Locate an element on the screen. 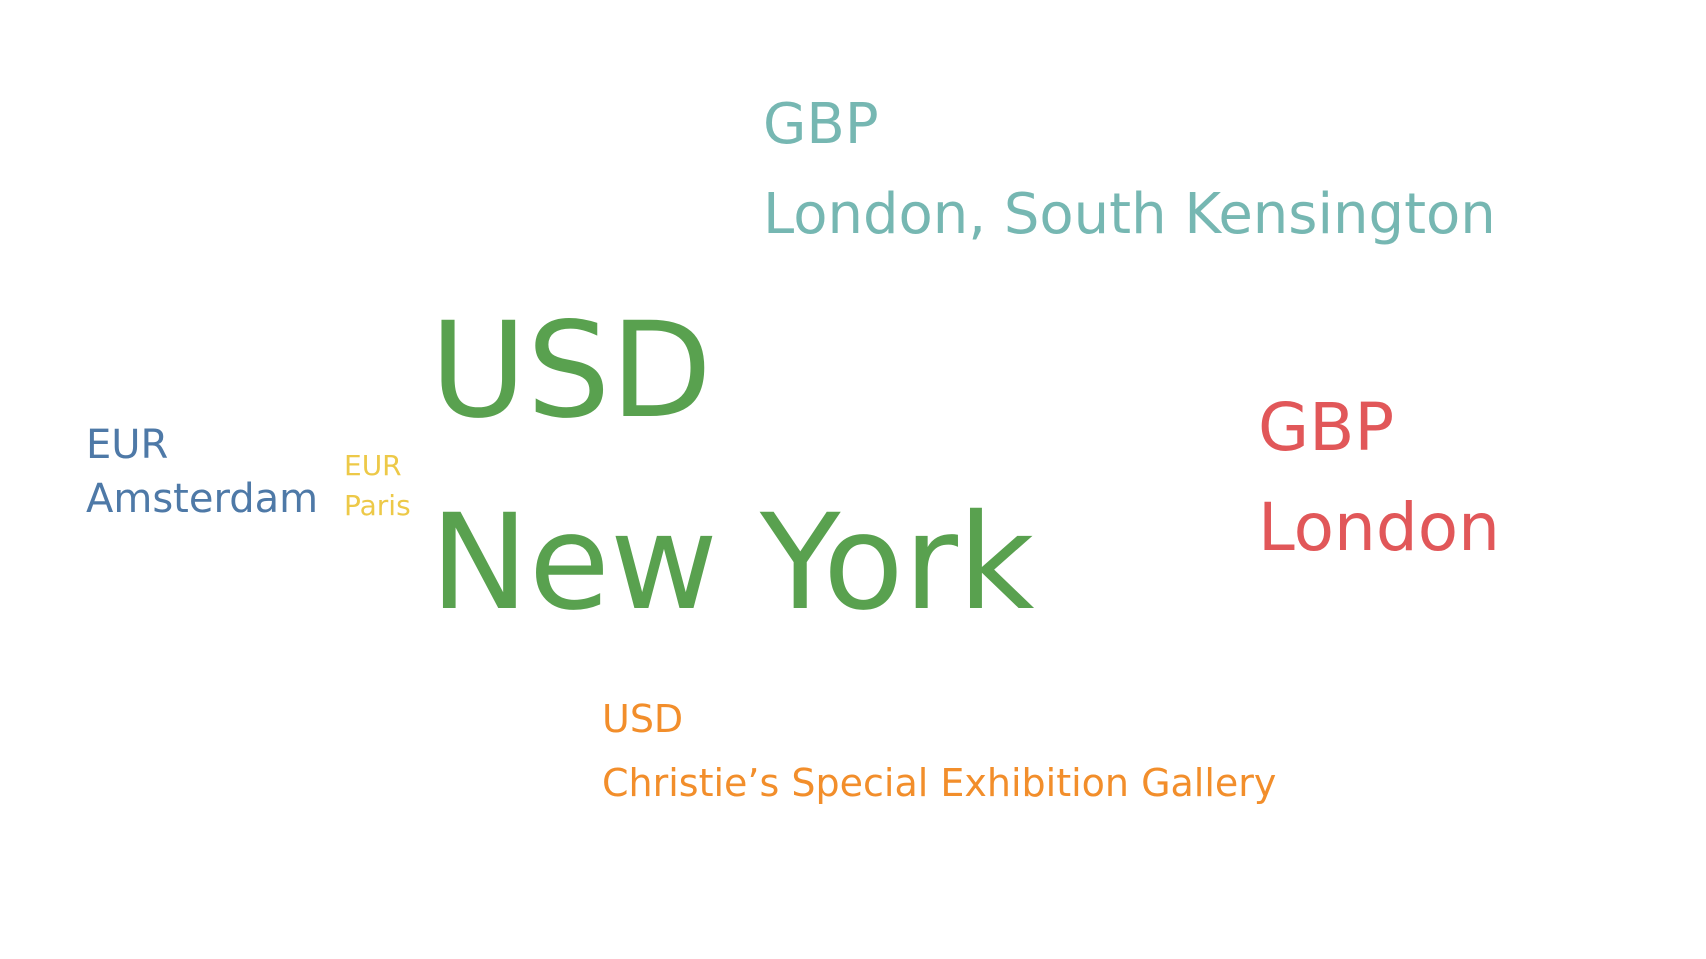 Image resolution: width=1706 pixels, height=959 pixels. word-location: London is located at coordinates (1379, 527).